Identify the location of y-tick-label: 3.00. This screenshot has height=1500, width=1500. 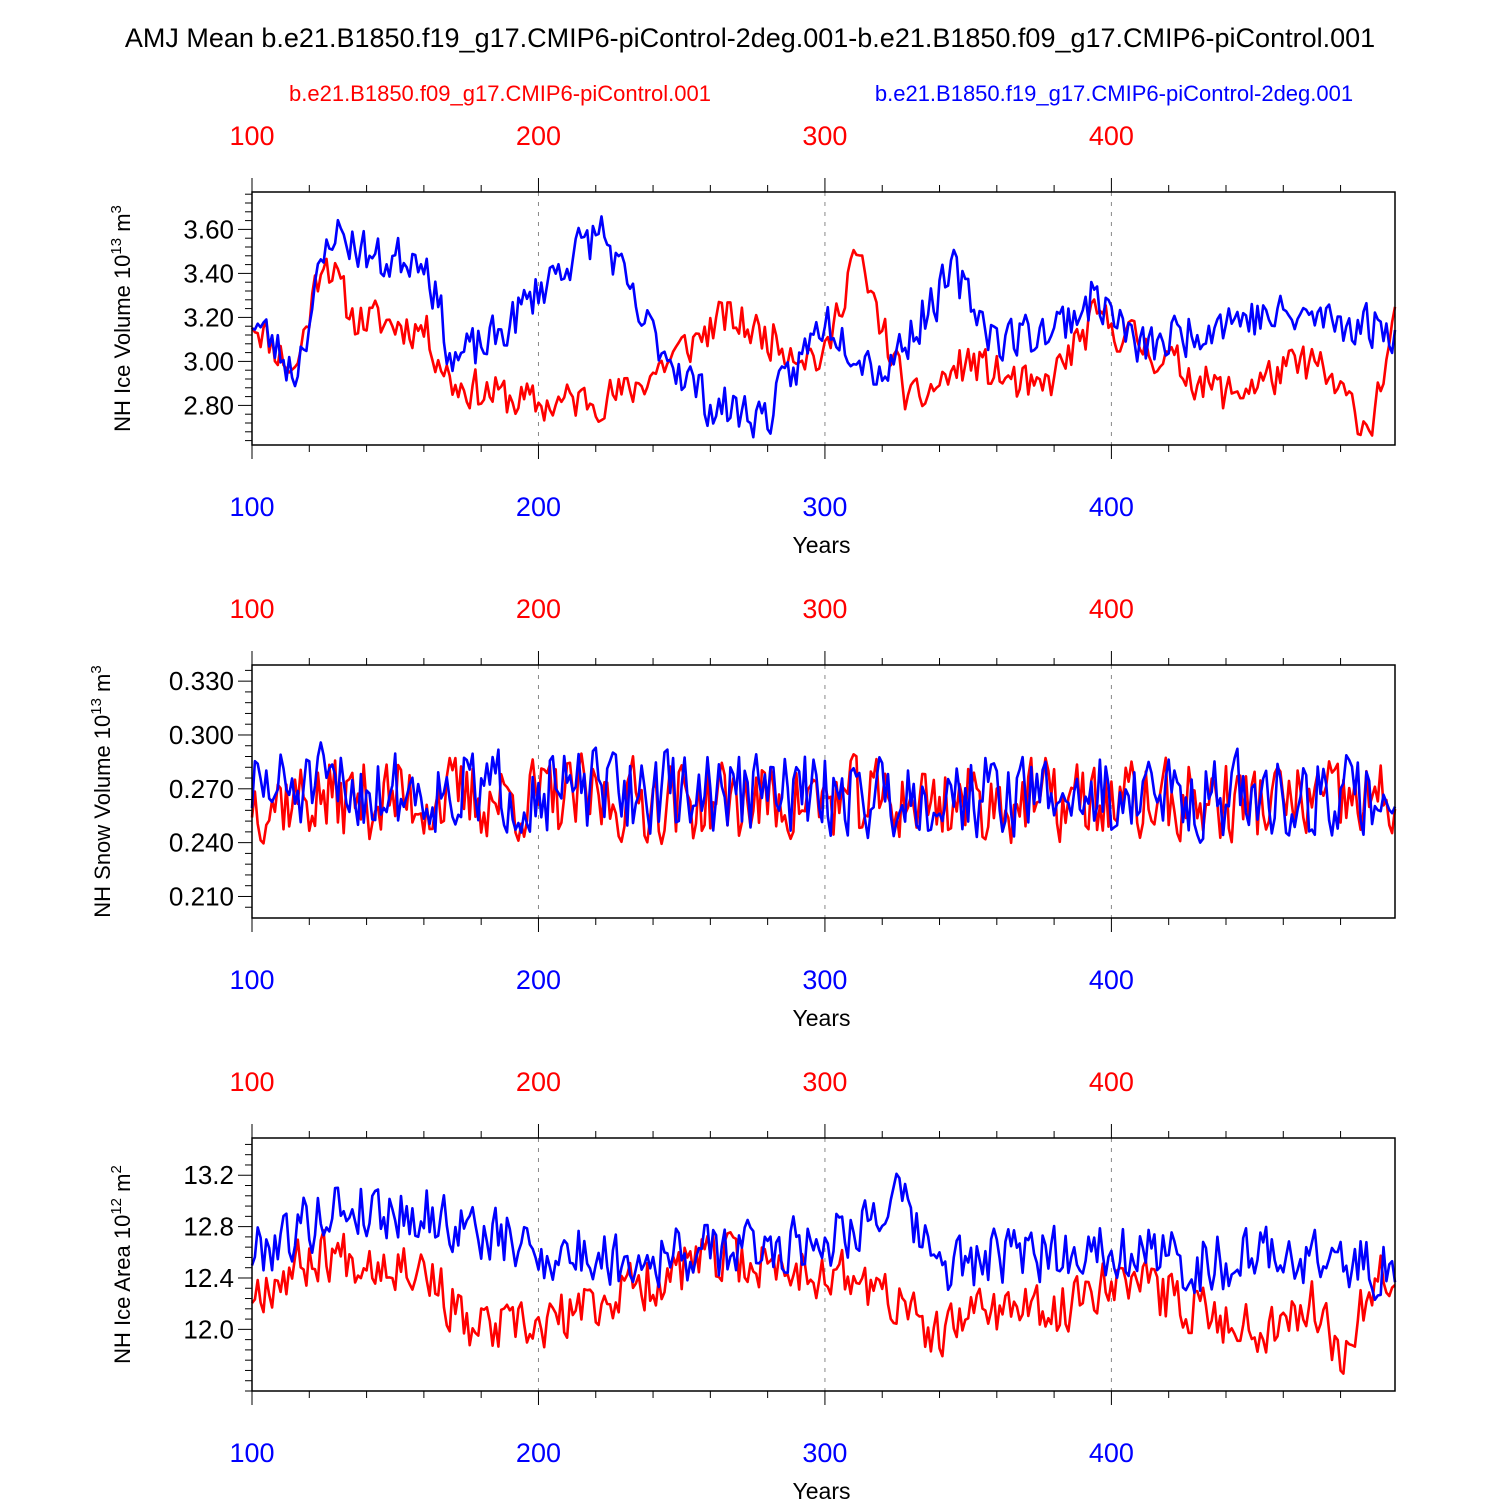
(208, 361).